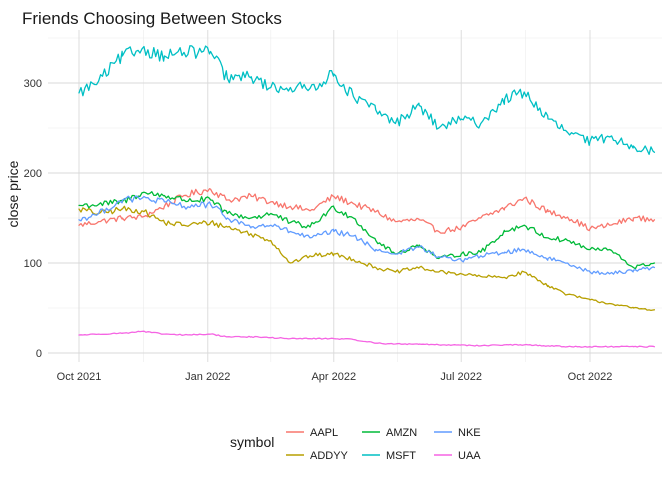 This screenshot has width=672, height=480. What do you see at coordinates (367, 211) in the screenshot?
I see `series-line-aapl` at bounding box center [367, 211].